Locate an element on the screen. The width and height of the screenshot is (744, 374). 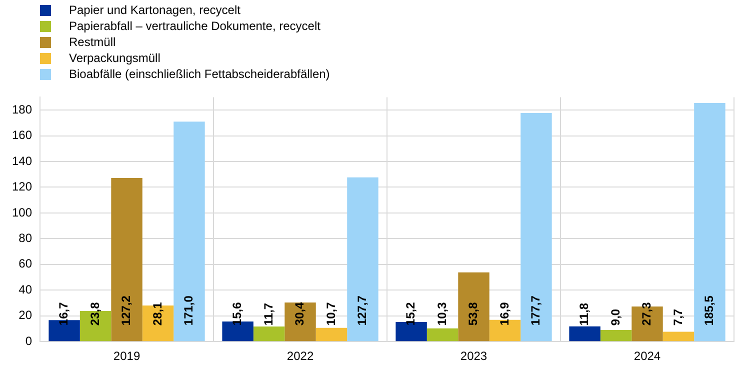
legend-label: Verpackungsmüll is located at coordinates (114, 58).